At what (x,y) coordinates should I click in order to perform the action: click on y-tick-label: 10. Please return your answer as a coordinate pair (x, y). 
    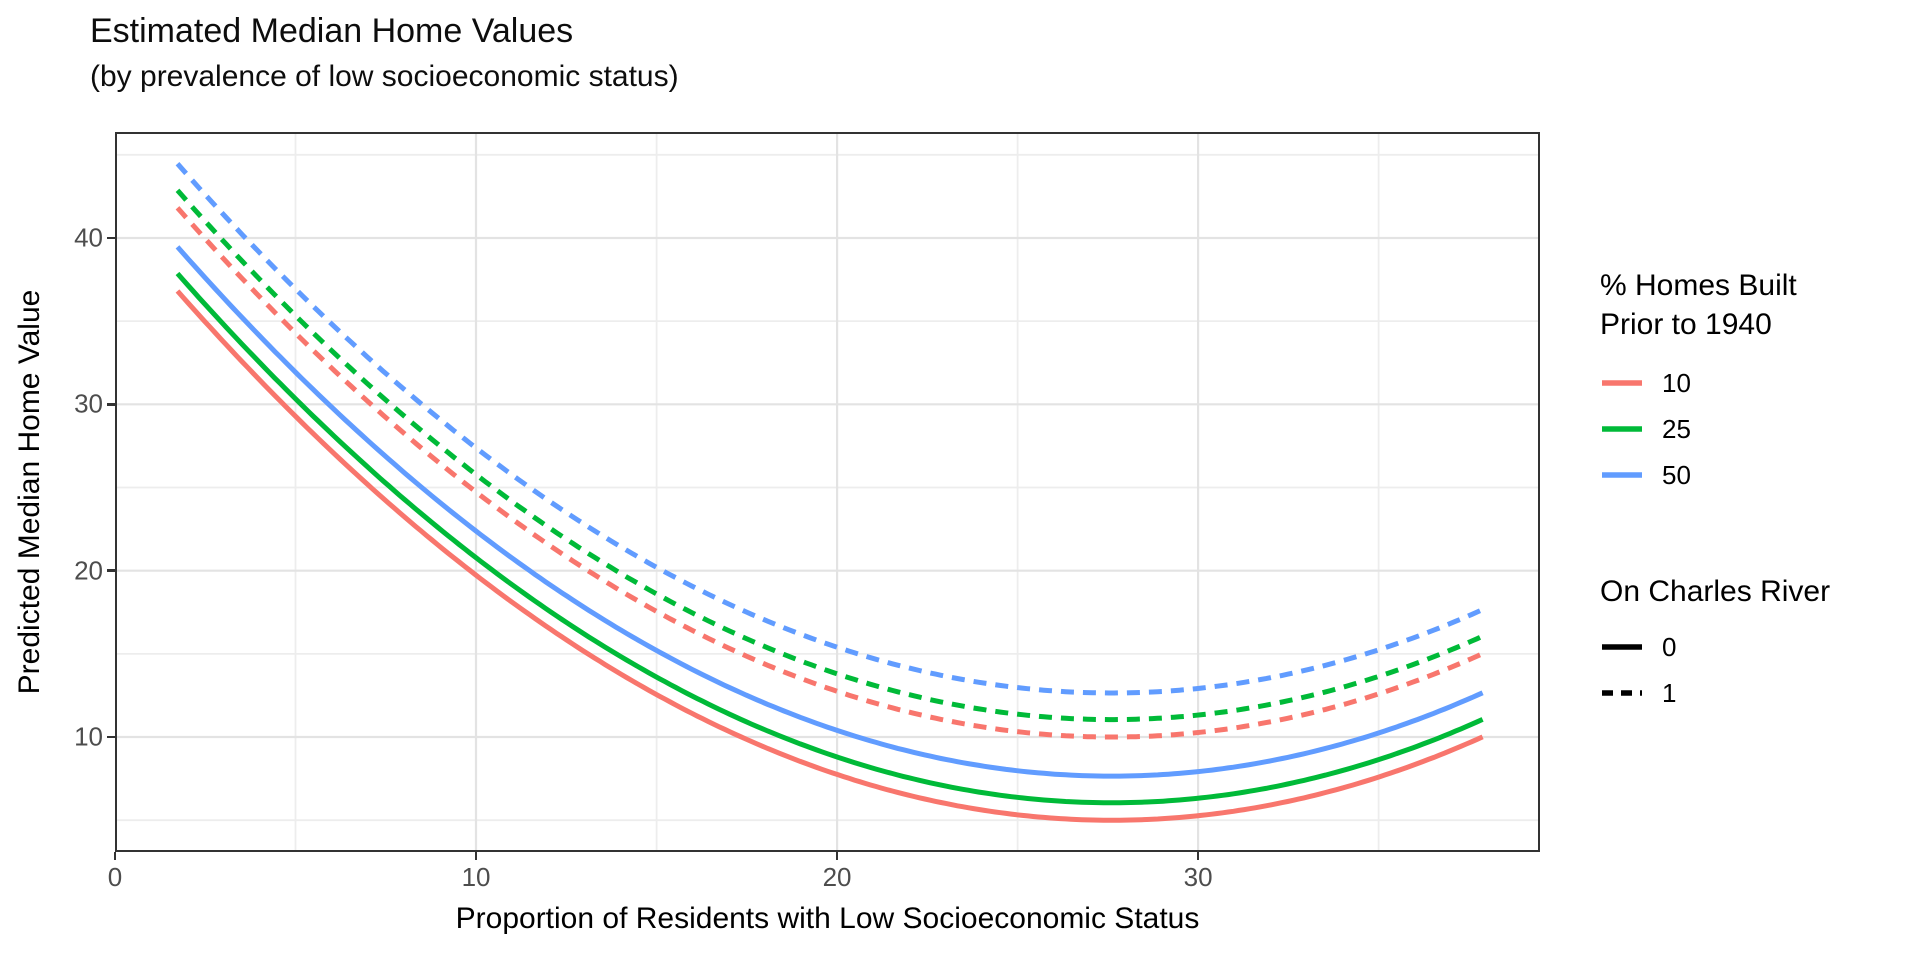
    Looking at the image, I should click on (88, 736).